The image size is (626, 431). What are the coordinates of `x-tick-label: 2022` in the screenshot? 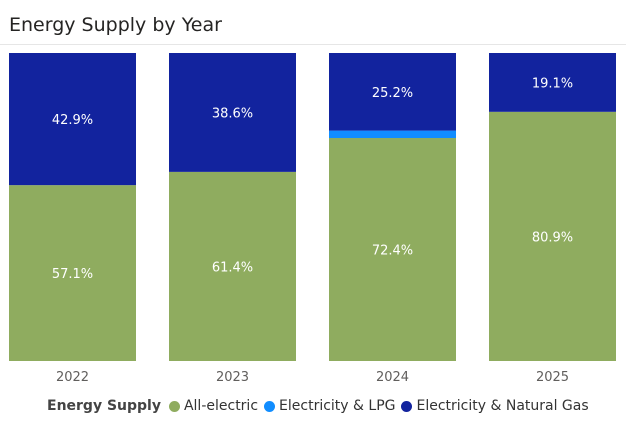 It's located at (72, 377).